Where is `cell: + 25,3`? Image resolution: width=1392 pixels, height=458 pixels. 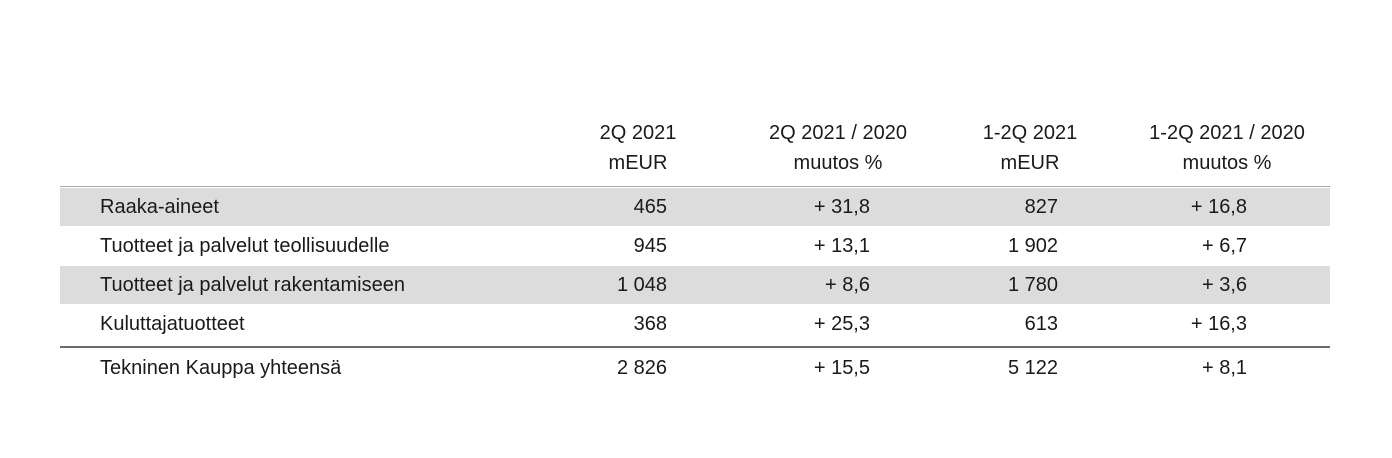 cell: + 25,3 is located at coordinates (841, 324).